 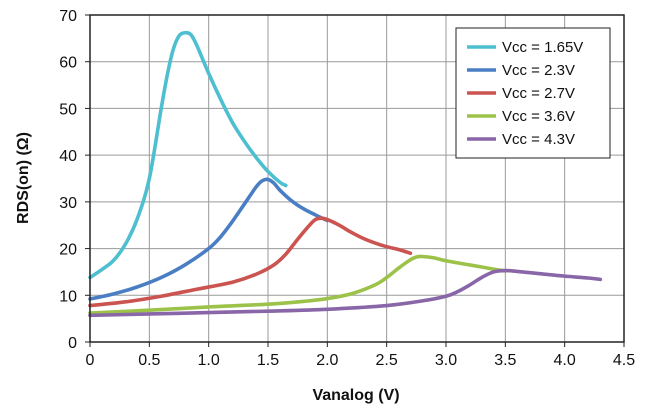 What do you see at coordinates (68, 63) in the screenshot?
I see `y-tick-label: 60` at bounding box center [68, 63].